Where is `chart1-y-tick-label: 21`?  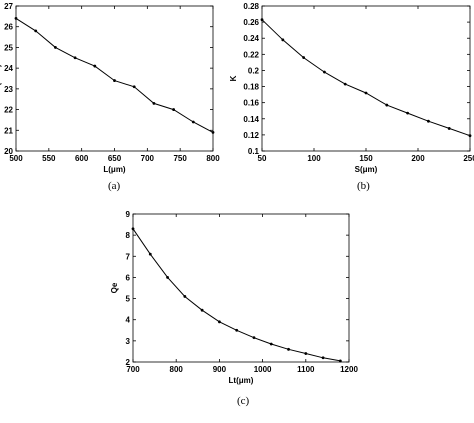 chart1-y-tick-label: 21 is located at coordinates (8, 130).